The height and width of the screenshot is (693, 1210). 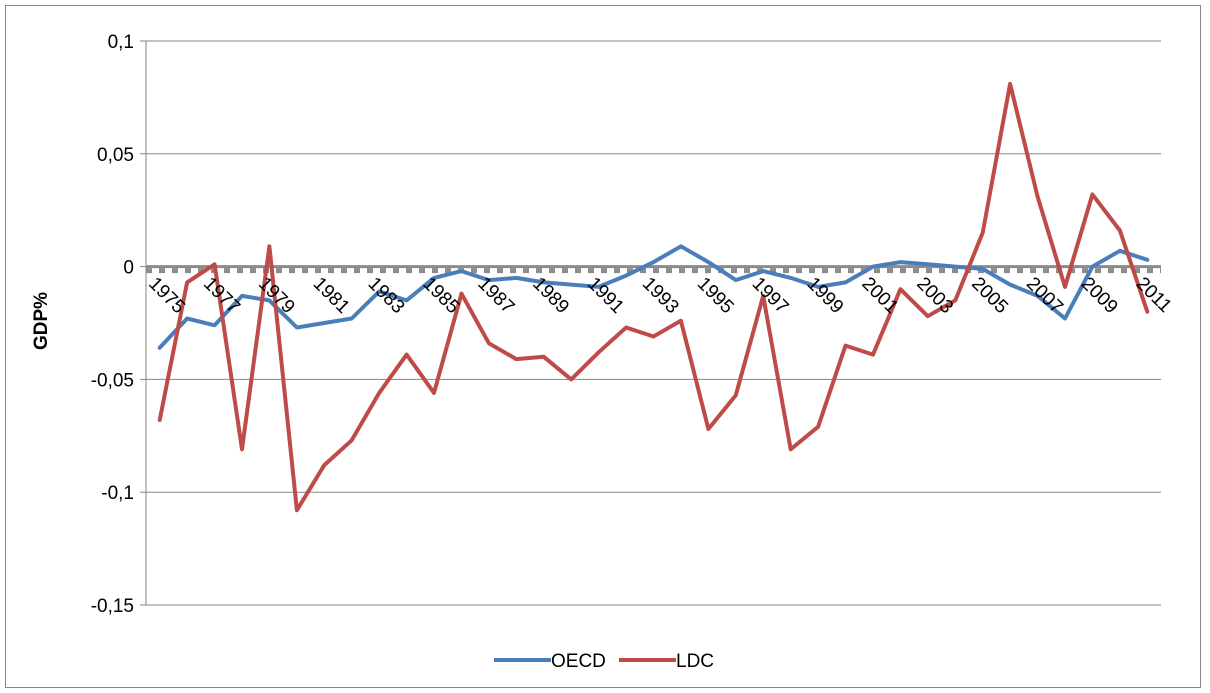 I want to click on x-tick-label: 1995, so click(x=715, y=295).